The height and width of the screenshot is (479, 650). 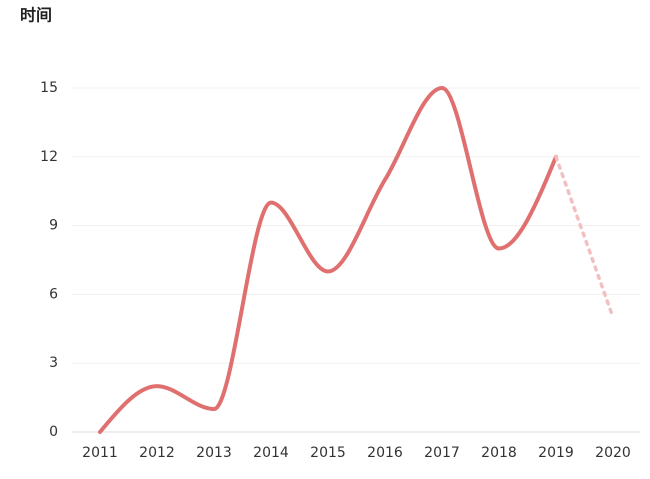 I want to click on x-tick-label: 2016, so click(x=385, y=453).